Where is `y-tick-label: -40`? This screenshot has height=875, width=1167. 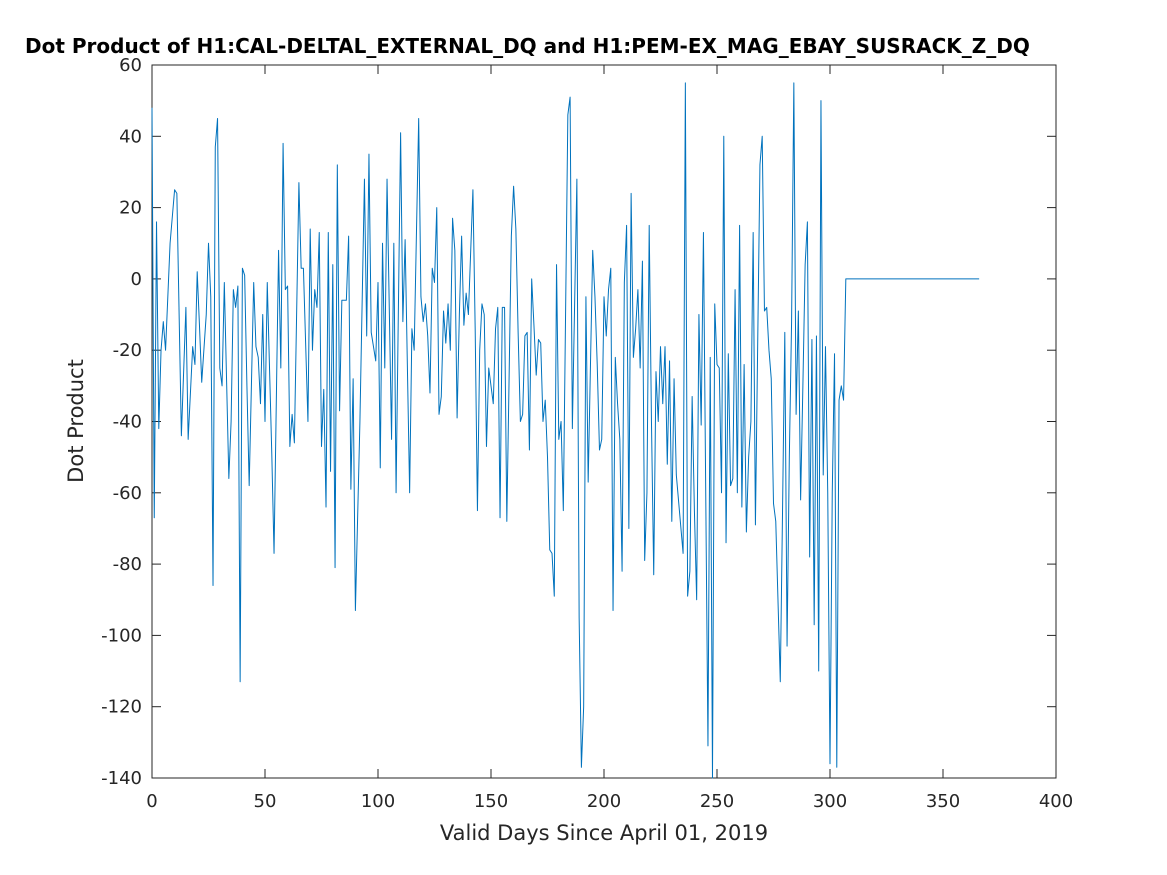
y-tick-label: -40 is located at coordinates (127, 422).